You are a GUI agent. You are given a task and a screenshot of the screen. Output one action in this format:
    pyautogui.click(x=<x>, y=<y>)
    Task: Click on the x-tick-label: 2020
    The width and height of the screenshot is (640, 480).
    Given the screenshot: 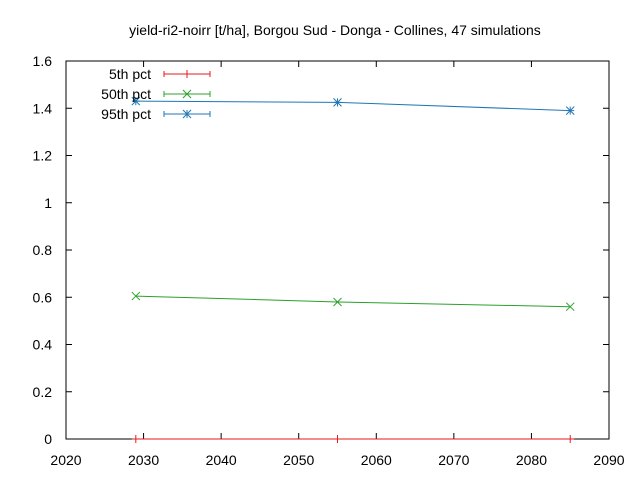 What is the action you would take?
    pyautogui.click(x=65, y=460)
    